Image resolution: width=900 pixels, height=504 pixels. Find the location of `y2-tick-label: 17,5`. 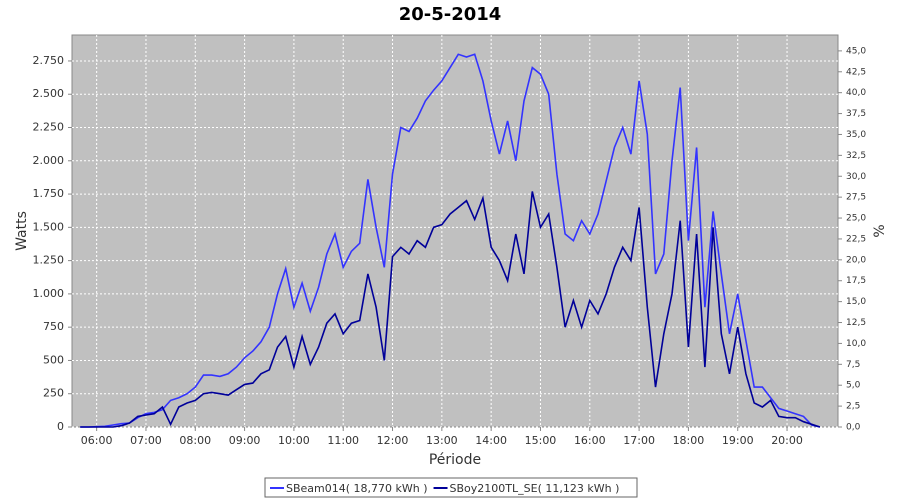

y2-tick-label: 17,5 is located at coordinates (856, 281).